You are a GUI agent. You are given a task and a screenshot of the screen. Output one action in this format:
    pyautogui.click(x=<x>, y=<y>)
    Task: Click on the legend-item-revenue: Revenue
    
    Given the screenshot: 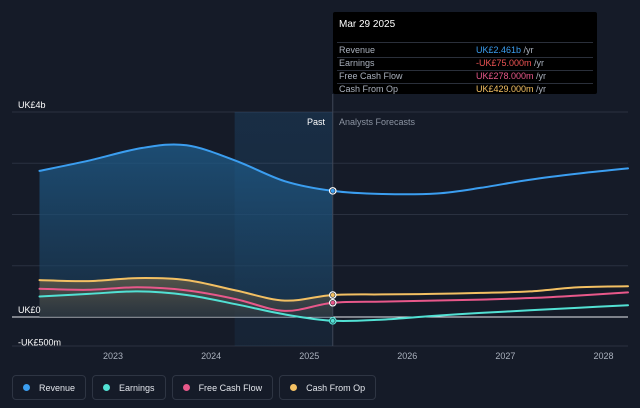 What is the action you would take?
    pyautogui.click(x=49, y=387)
    